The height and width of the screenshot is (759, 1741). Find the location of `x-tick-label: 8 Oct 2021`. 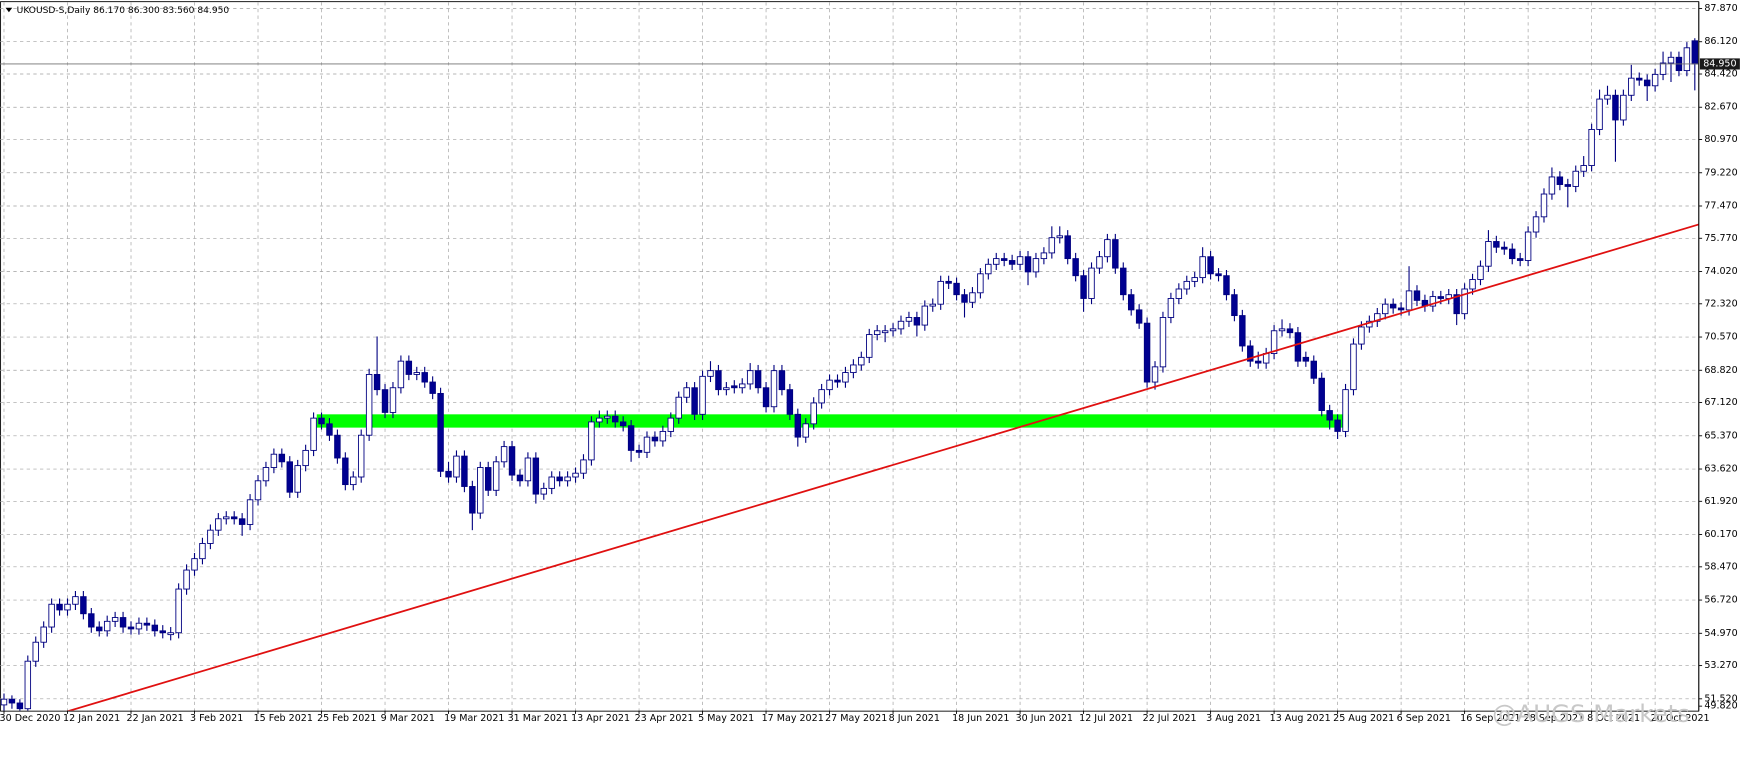

x-tick-label: 8 Oct 2021 is located at coordinates (1613, 718).